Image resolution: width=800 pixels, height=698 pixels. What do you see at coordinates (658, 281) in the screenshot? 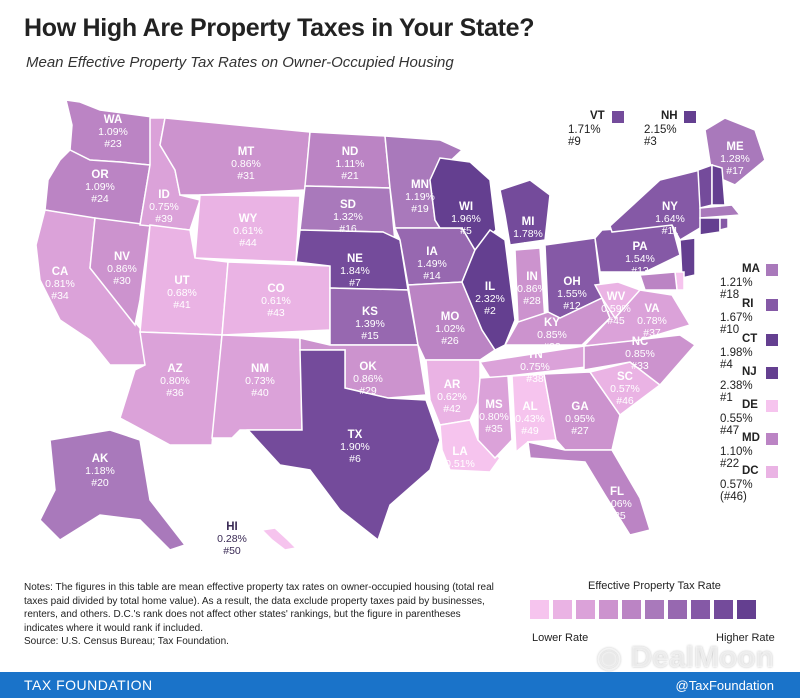
I see `state-md` at bounding box center [658, 281].